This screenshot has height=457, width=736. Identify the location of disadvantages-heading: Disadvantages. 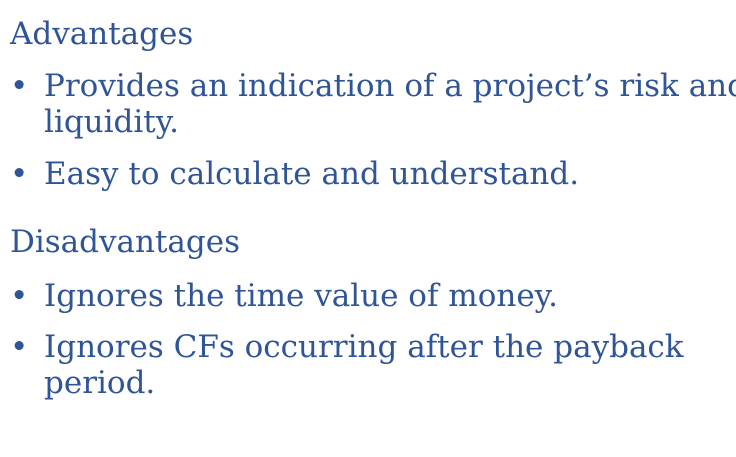
(125, 242).